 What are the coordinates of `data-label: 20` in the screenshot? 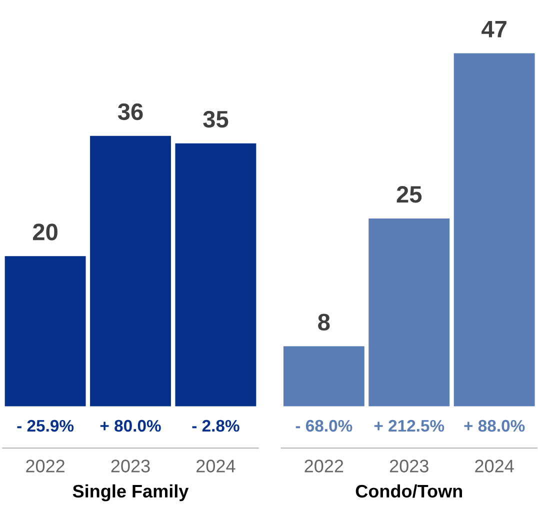 It's located at (45, 232).